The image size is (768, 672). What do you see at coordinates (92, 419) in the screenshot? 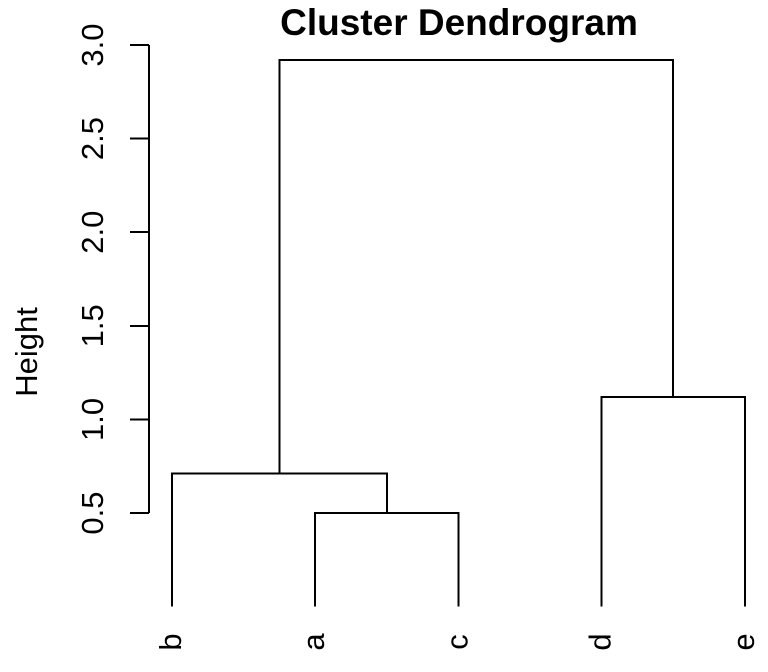
I see `y-tick-label: 1.0` at bounding box center [92, 419].